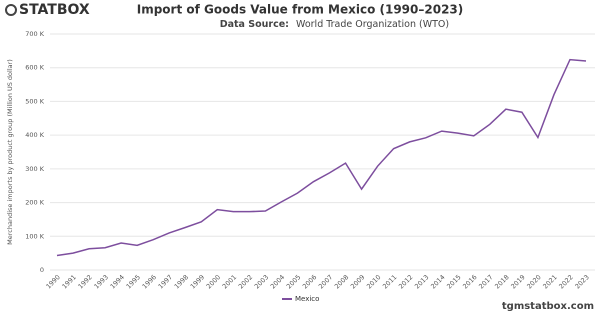  I want to click on y-tick-label: 500 K, so click(34, 101).